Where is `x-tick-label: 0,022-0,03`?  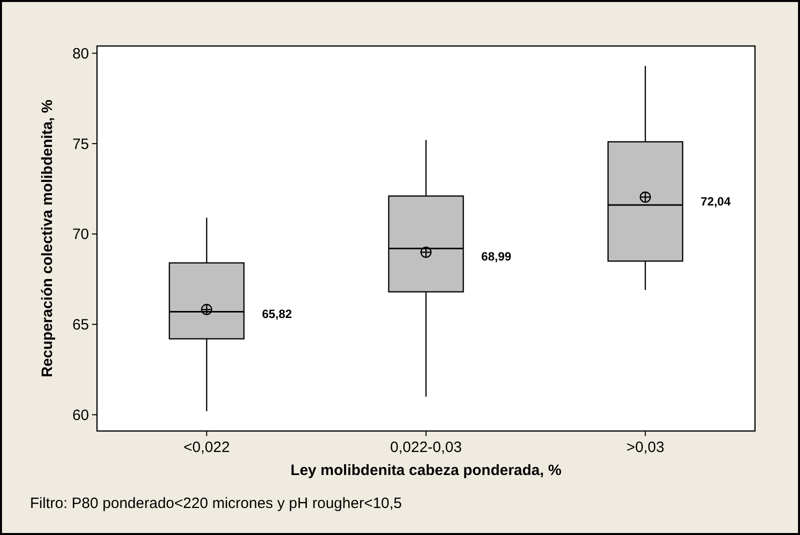 x-tick-label: 0,022-0,03 is located at coordinates (426, 447).